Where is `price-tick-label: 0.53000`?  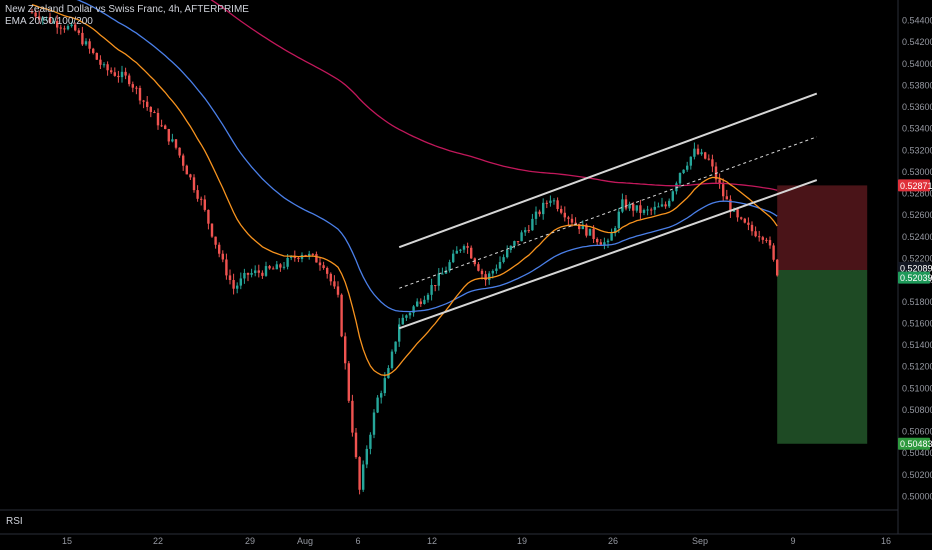 price-tick-label: 0.53000 is located at coordinates (917, 172).